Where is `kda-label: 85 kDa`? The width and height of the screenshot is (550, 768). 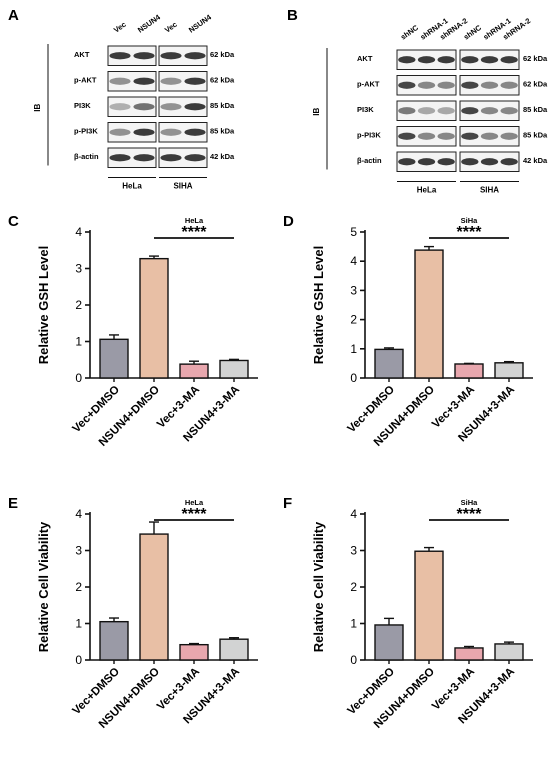
kda-label: 85 kDa is located at coordinates (222, 131).